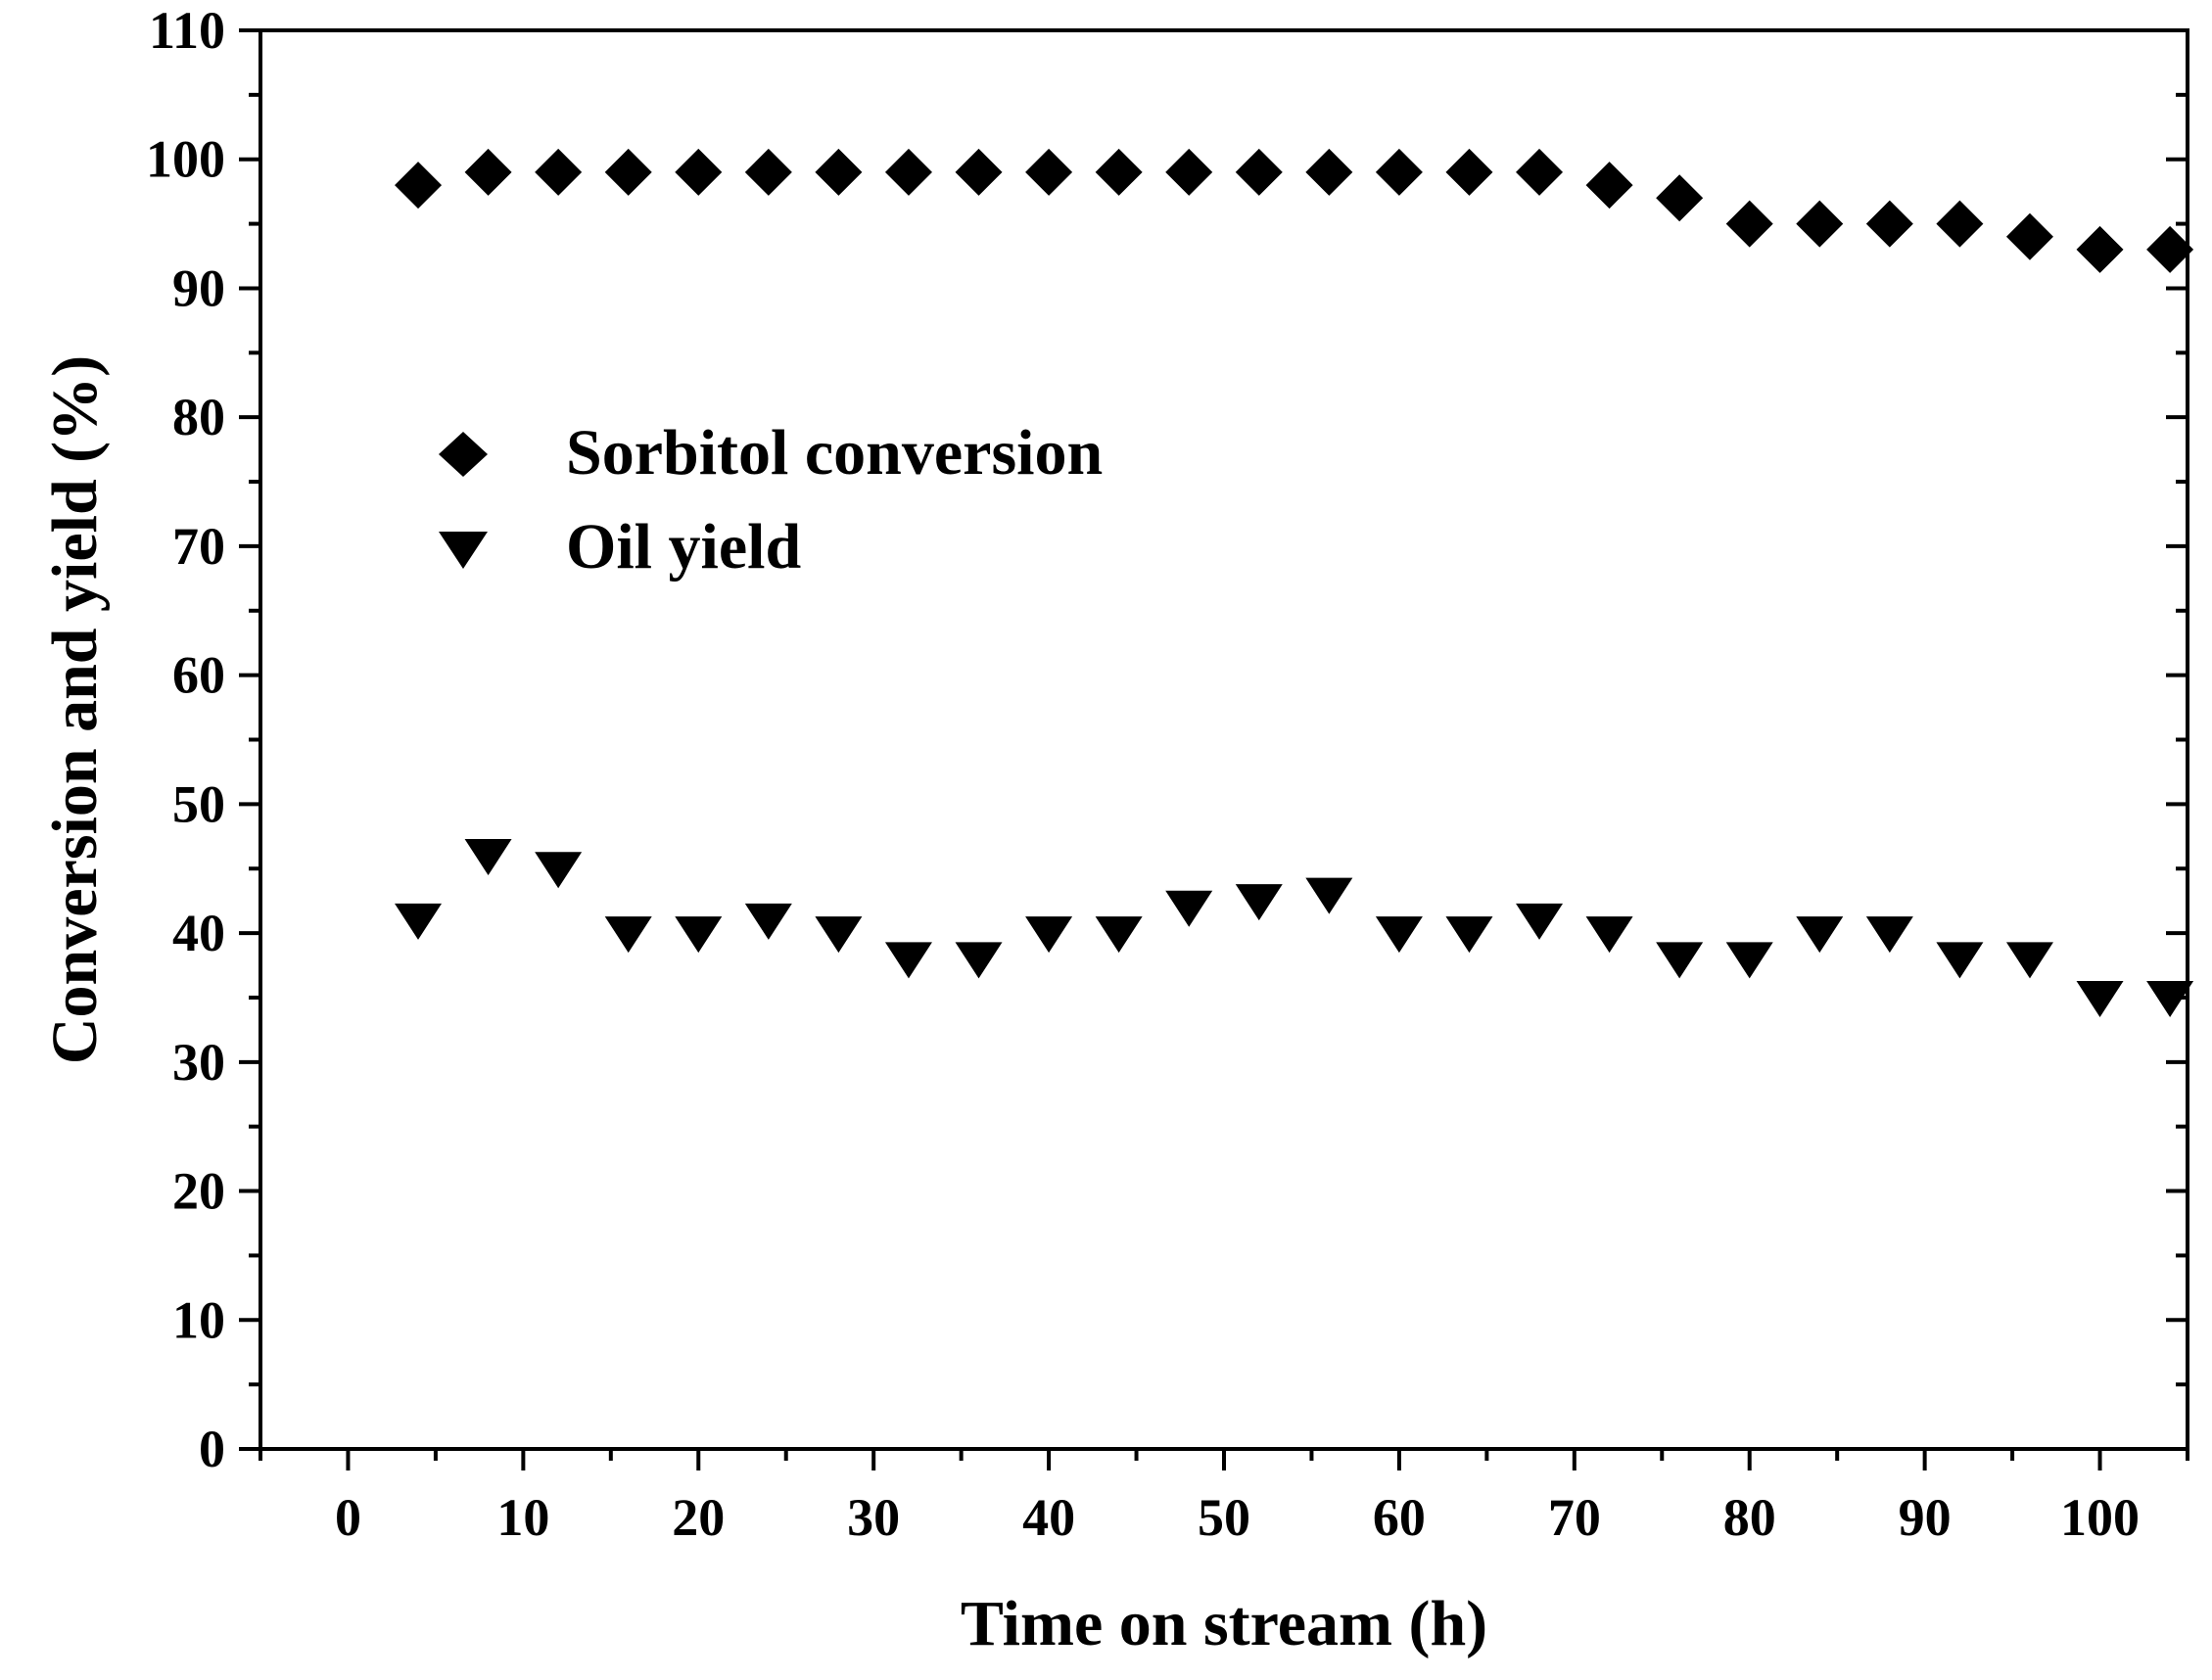 The width and height of the screenshot is (2212, 1680). Describe the element at coordinates (198, 287) in the screenshot. I see `y-tick-label: 90` at that location.